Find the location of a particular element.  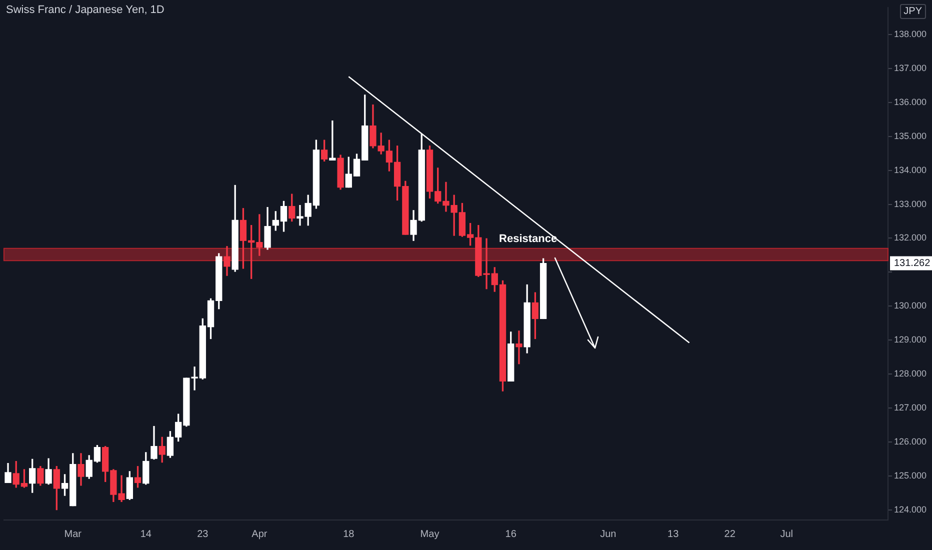

x-tick-label: Jun is located at coordinates (608, 534).